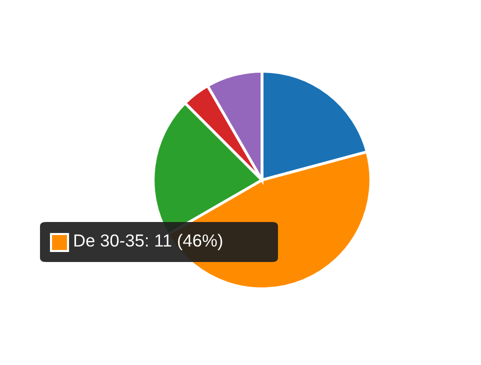 The image size is (481, 365). I want to click on data-label: De 30-35: 11 (46%), so click(148, 242).